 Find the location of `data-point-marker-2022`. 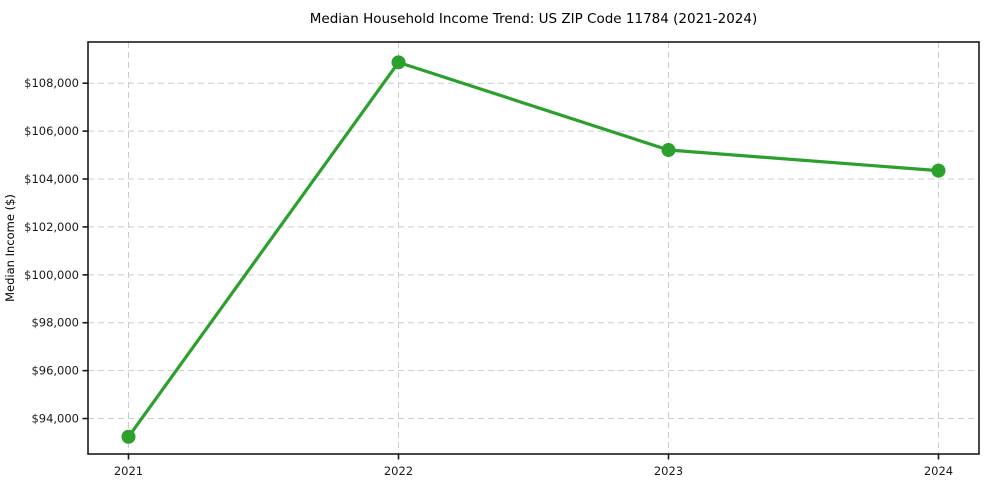

data-point-marker-2022 is located at coordinates (398, 62).